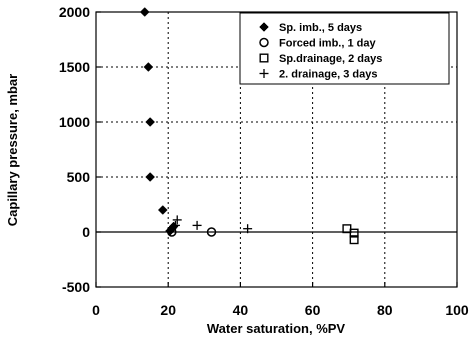  I want to click on y-tick-label: 2000, so click(74, 12).